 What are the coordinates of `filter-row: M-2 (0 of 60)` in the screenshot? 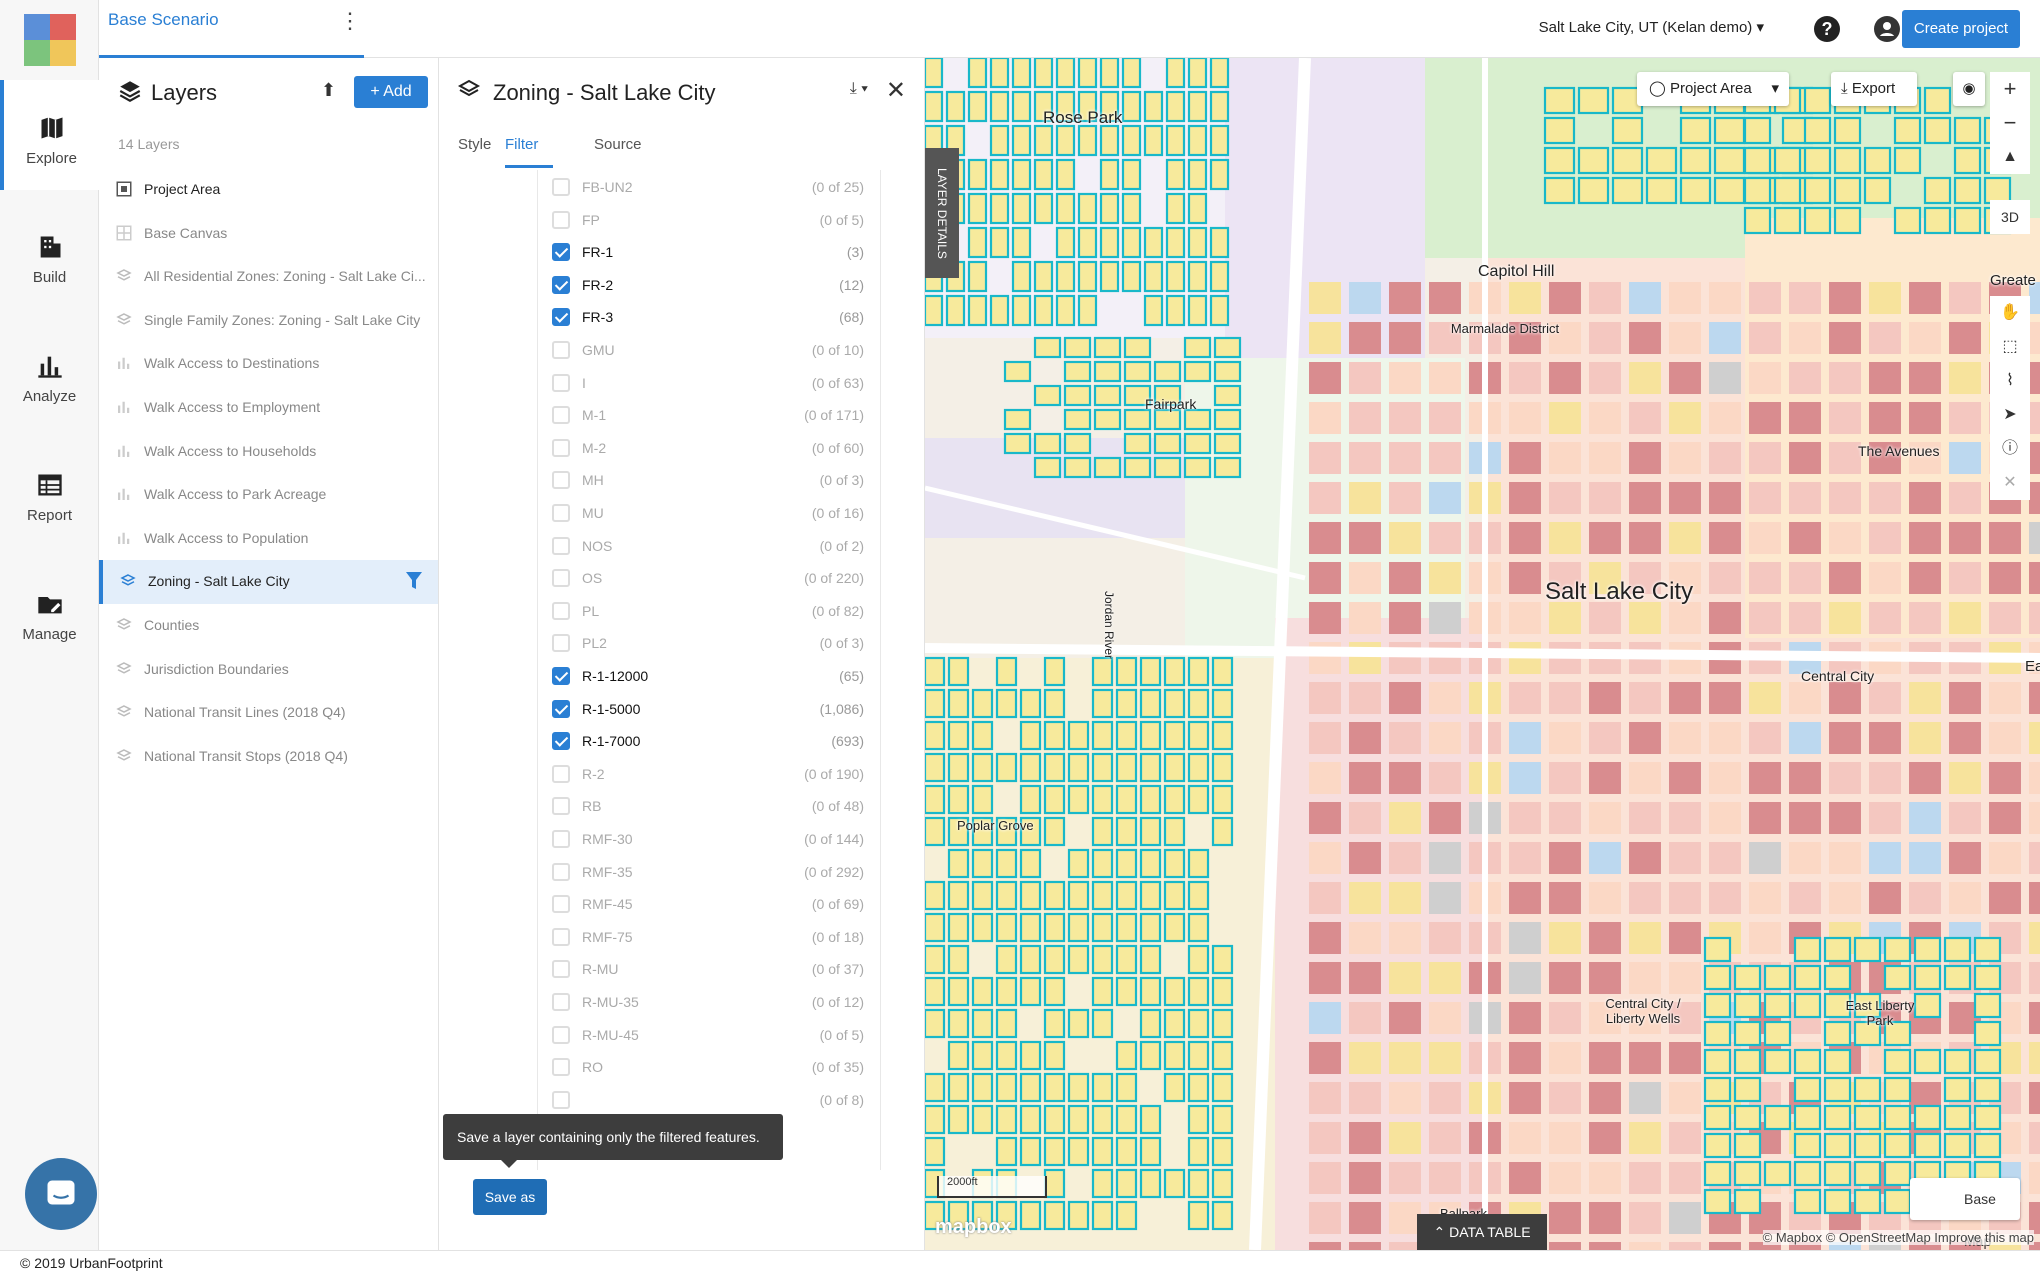 It's located at (709, 448).